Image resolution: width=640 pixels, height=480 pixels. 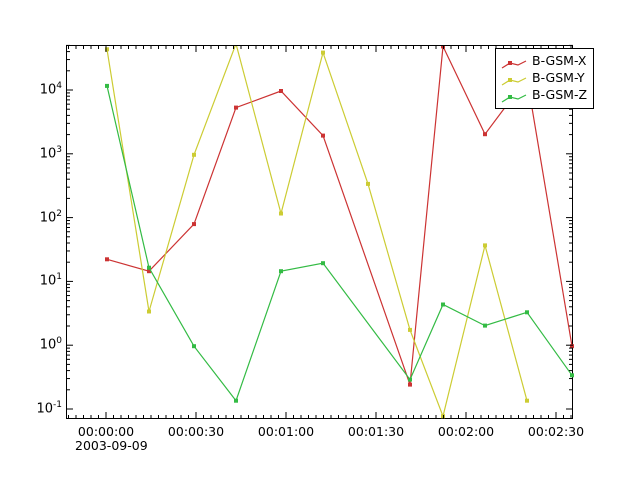 What do you see at coordinates (106, 431) in the screenshot?
I see `x-tick-label: 00:00:00` at bounding box center [106, 431].